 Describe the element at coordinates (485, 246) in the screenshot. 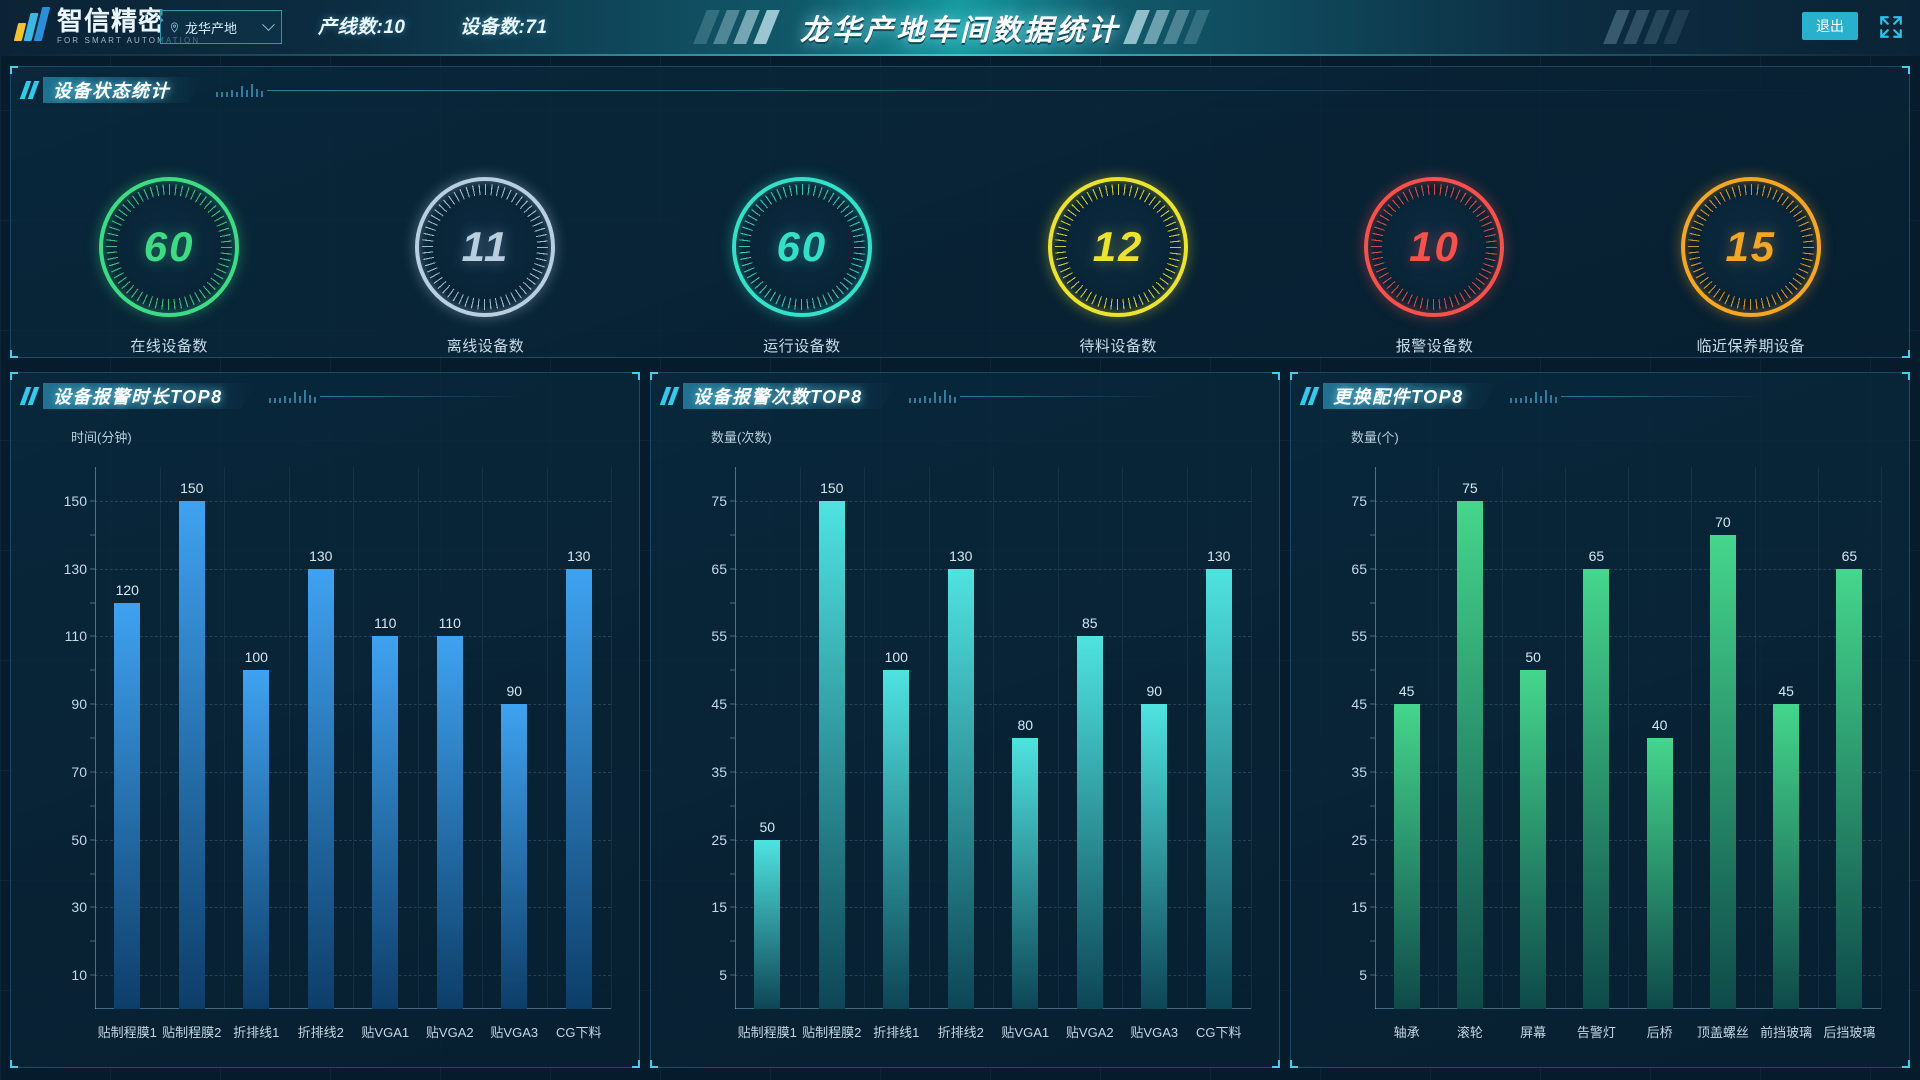

I see `gauge-value: 11` at that location.